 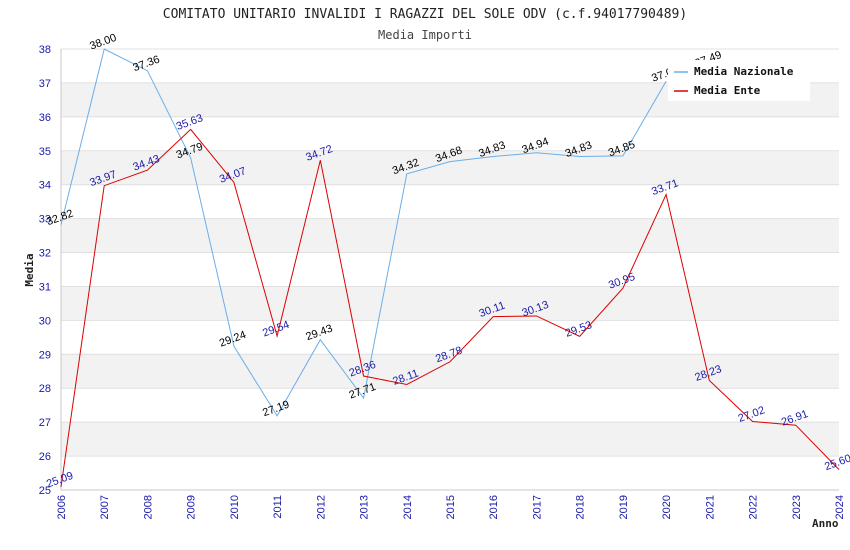 I want to click on x-tick-label: 2009, so click(x=192, y=507).